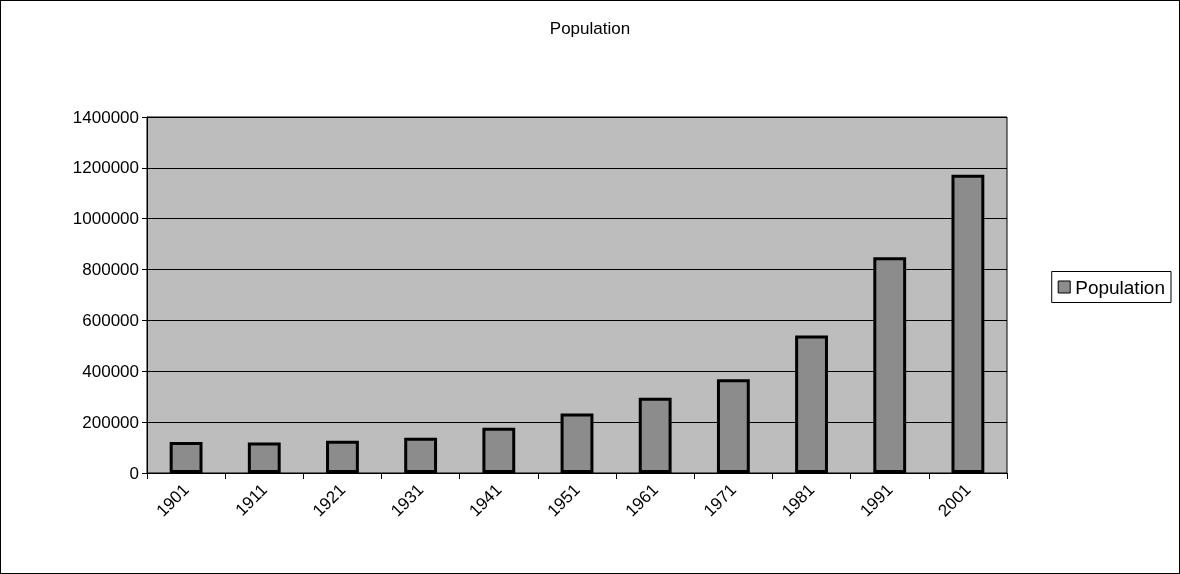  Describe the element at coordinates (590, 28) in the screenshot. I see `chart-title: Population` at that location.